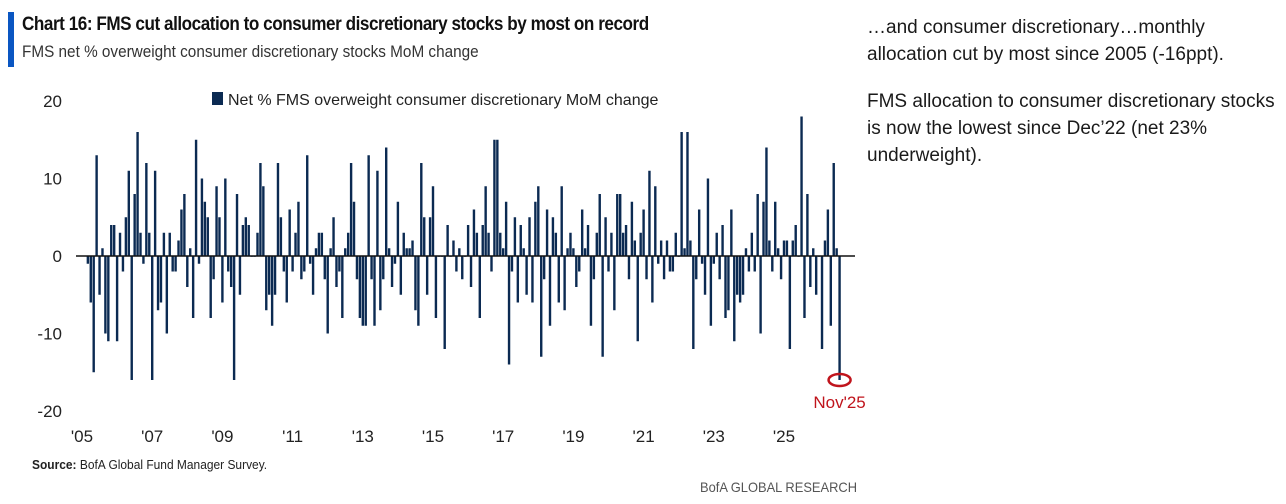 The width and height of the screenshot is (1286, 504). I want to click on y-tick-label: 0, so click(57, 256).